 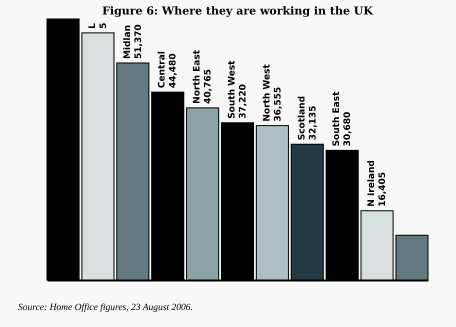 I want to click on chart-title: Figure 6: Where they are working in the UK, so click(x=238, y=11).